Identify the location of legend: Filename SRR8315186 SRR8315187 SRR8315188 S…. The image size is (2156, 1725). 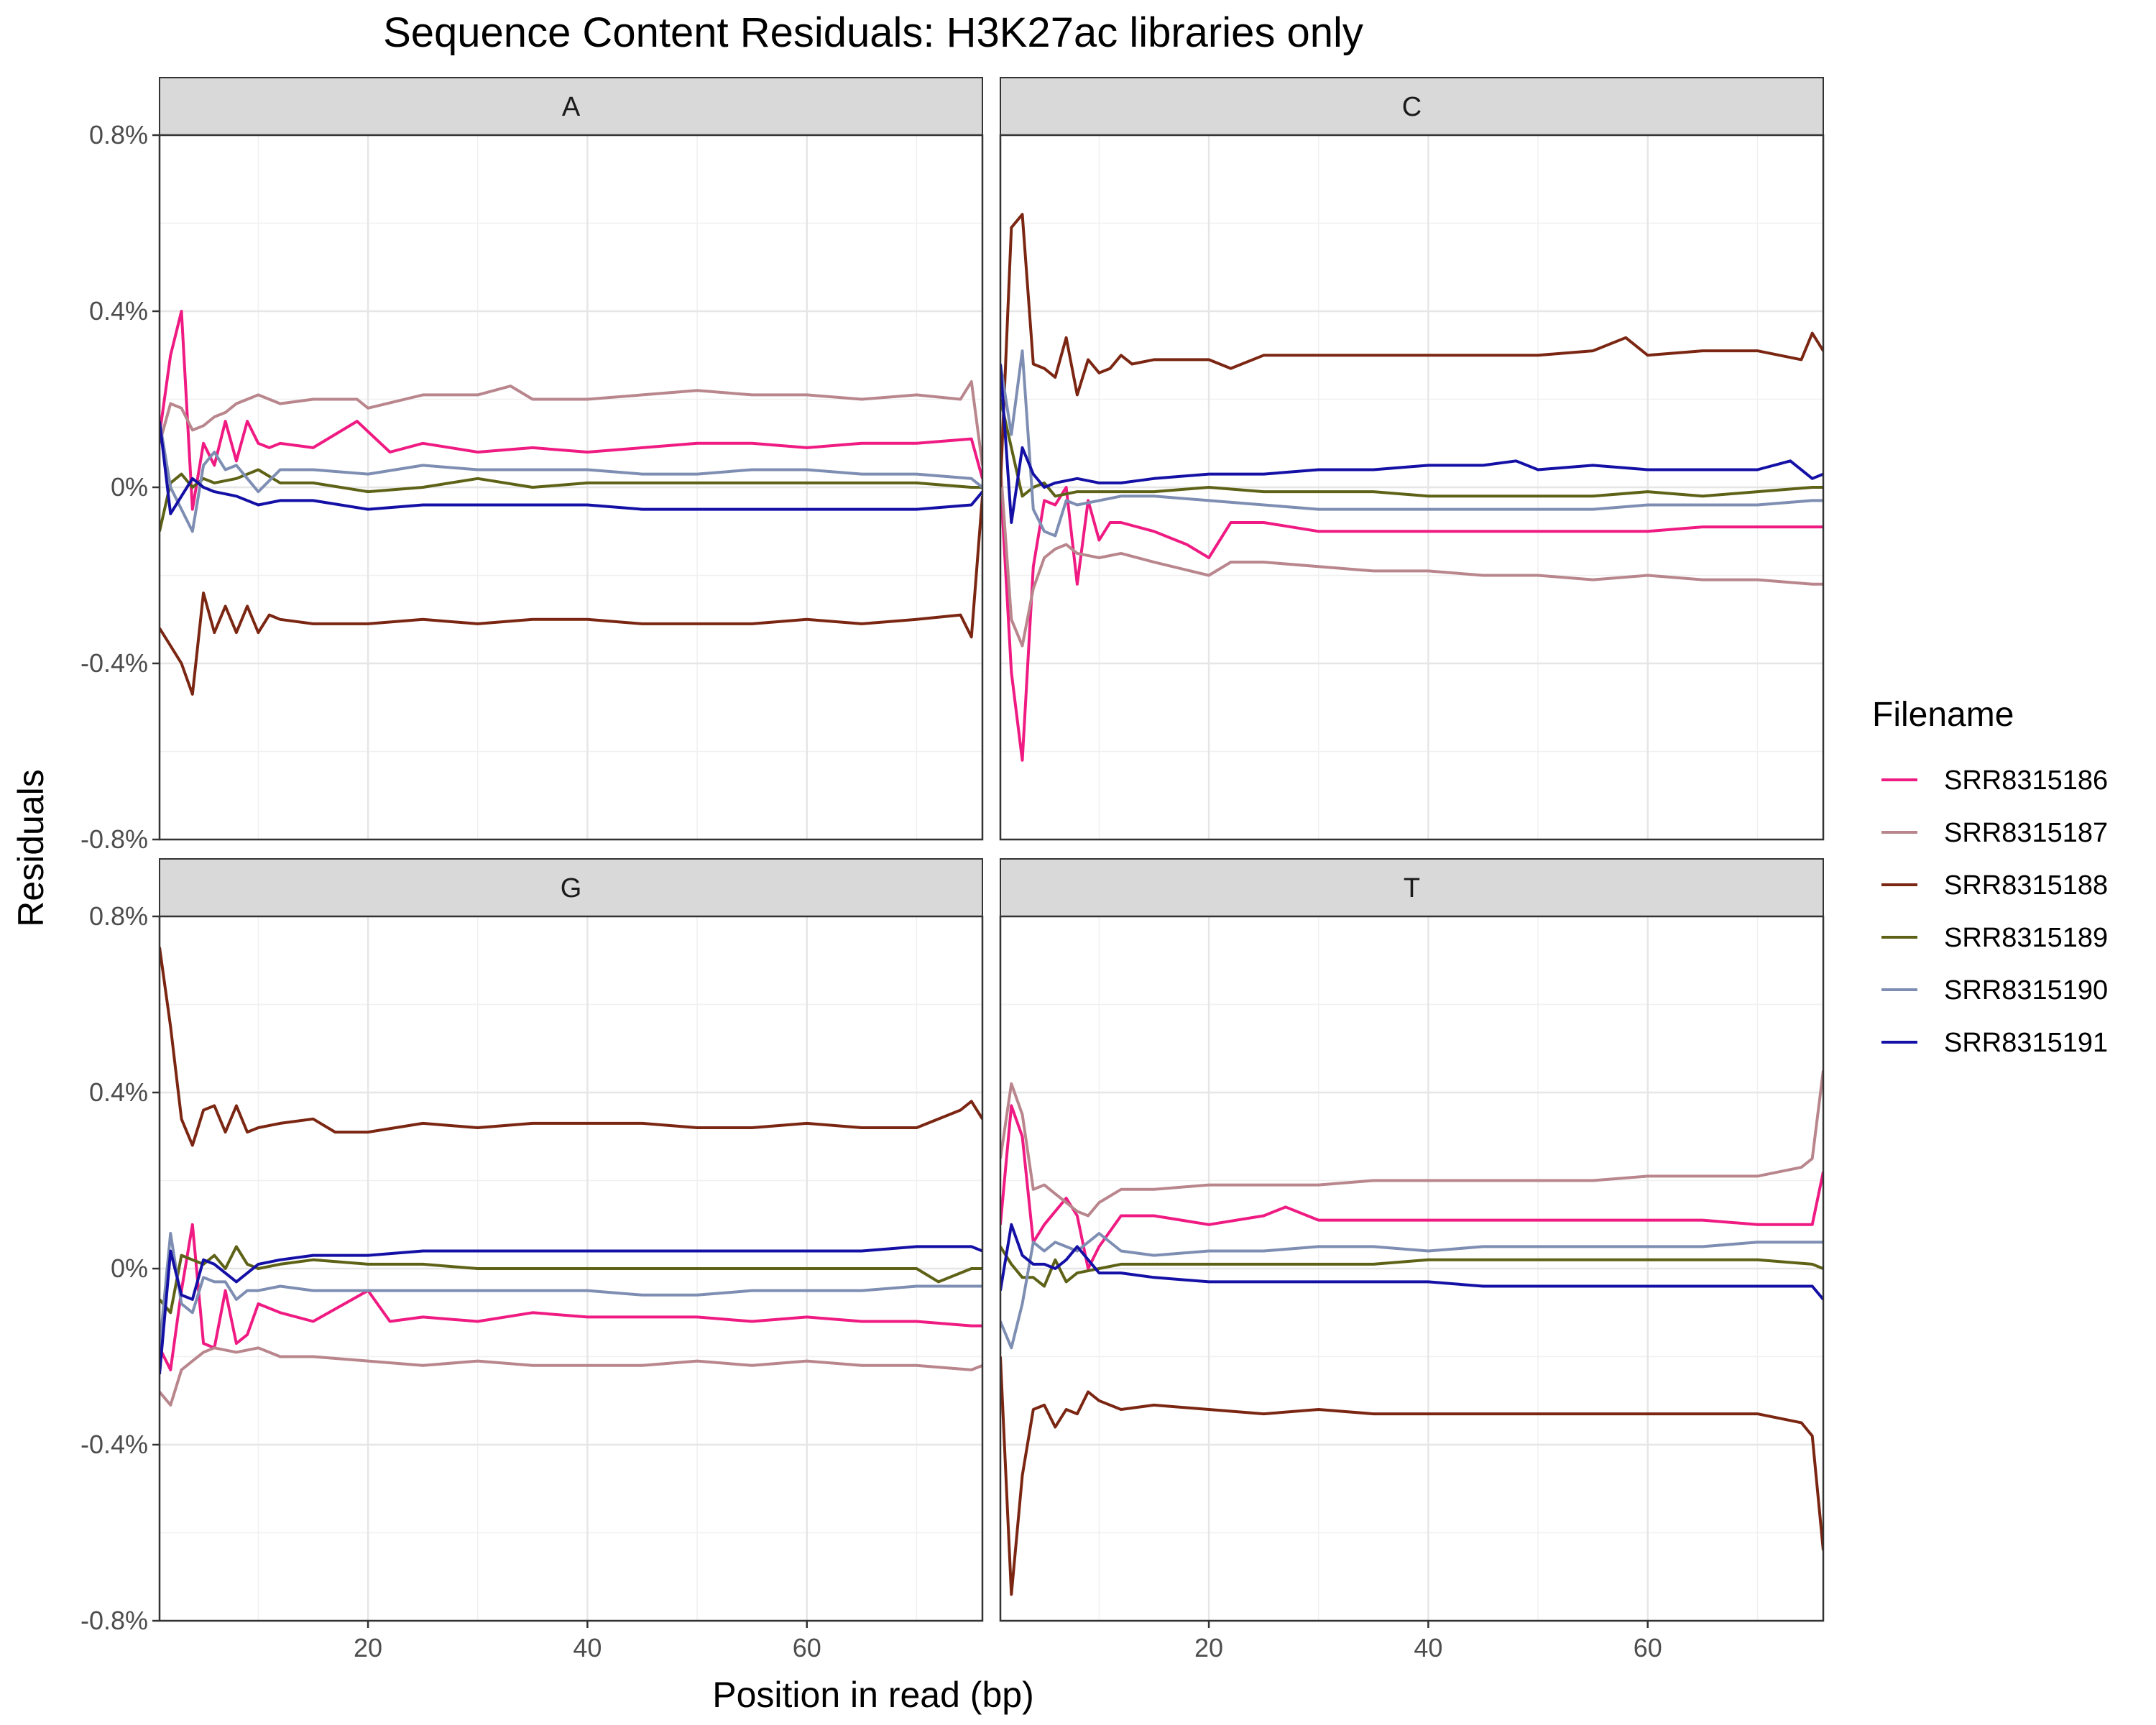
(1990, 877).